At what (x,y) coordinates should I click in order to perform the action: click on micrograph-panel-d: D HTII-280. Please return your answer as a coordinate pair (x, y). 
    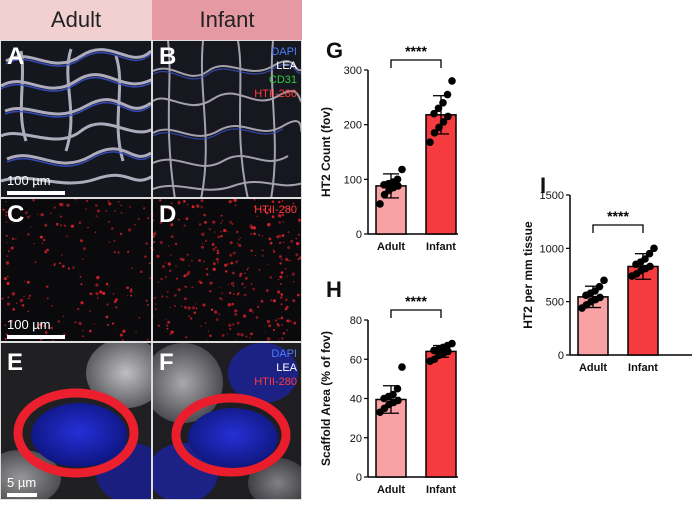
    Looking at the image, I should click on (227, 270).